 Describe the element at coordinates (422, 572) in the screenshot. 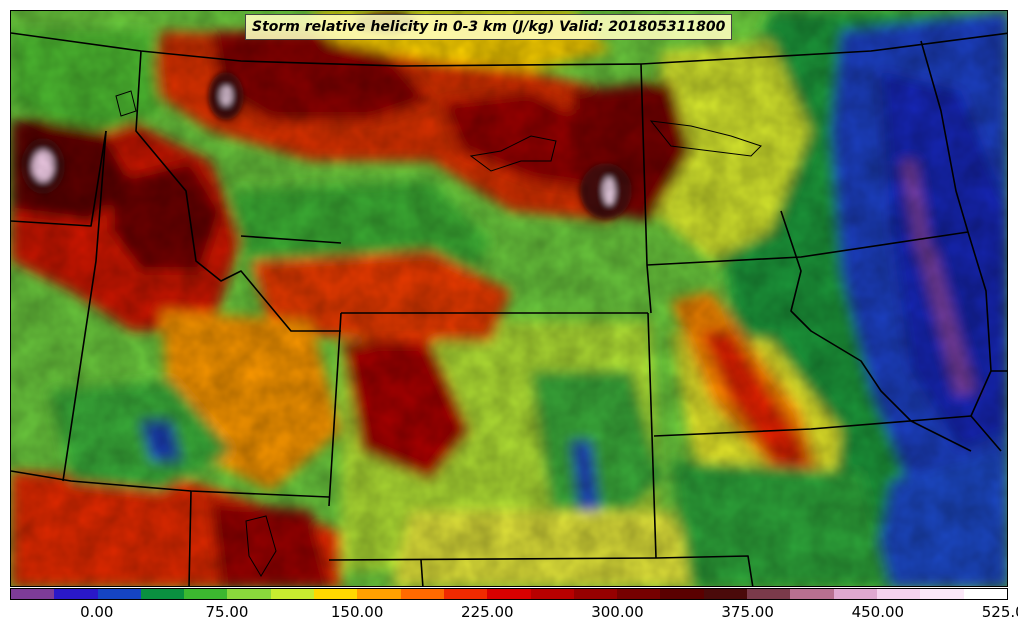

I see `border-nm` at that location.